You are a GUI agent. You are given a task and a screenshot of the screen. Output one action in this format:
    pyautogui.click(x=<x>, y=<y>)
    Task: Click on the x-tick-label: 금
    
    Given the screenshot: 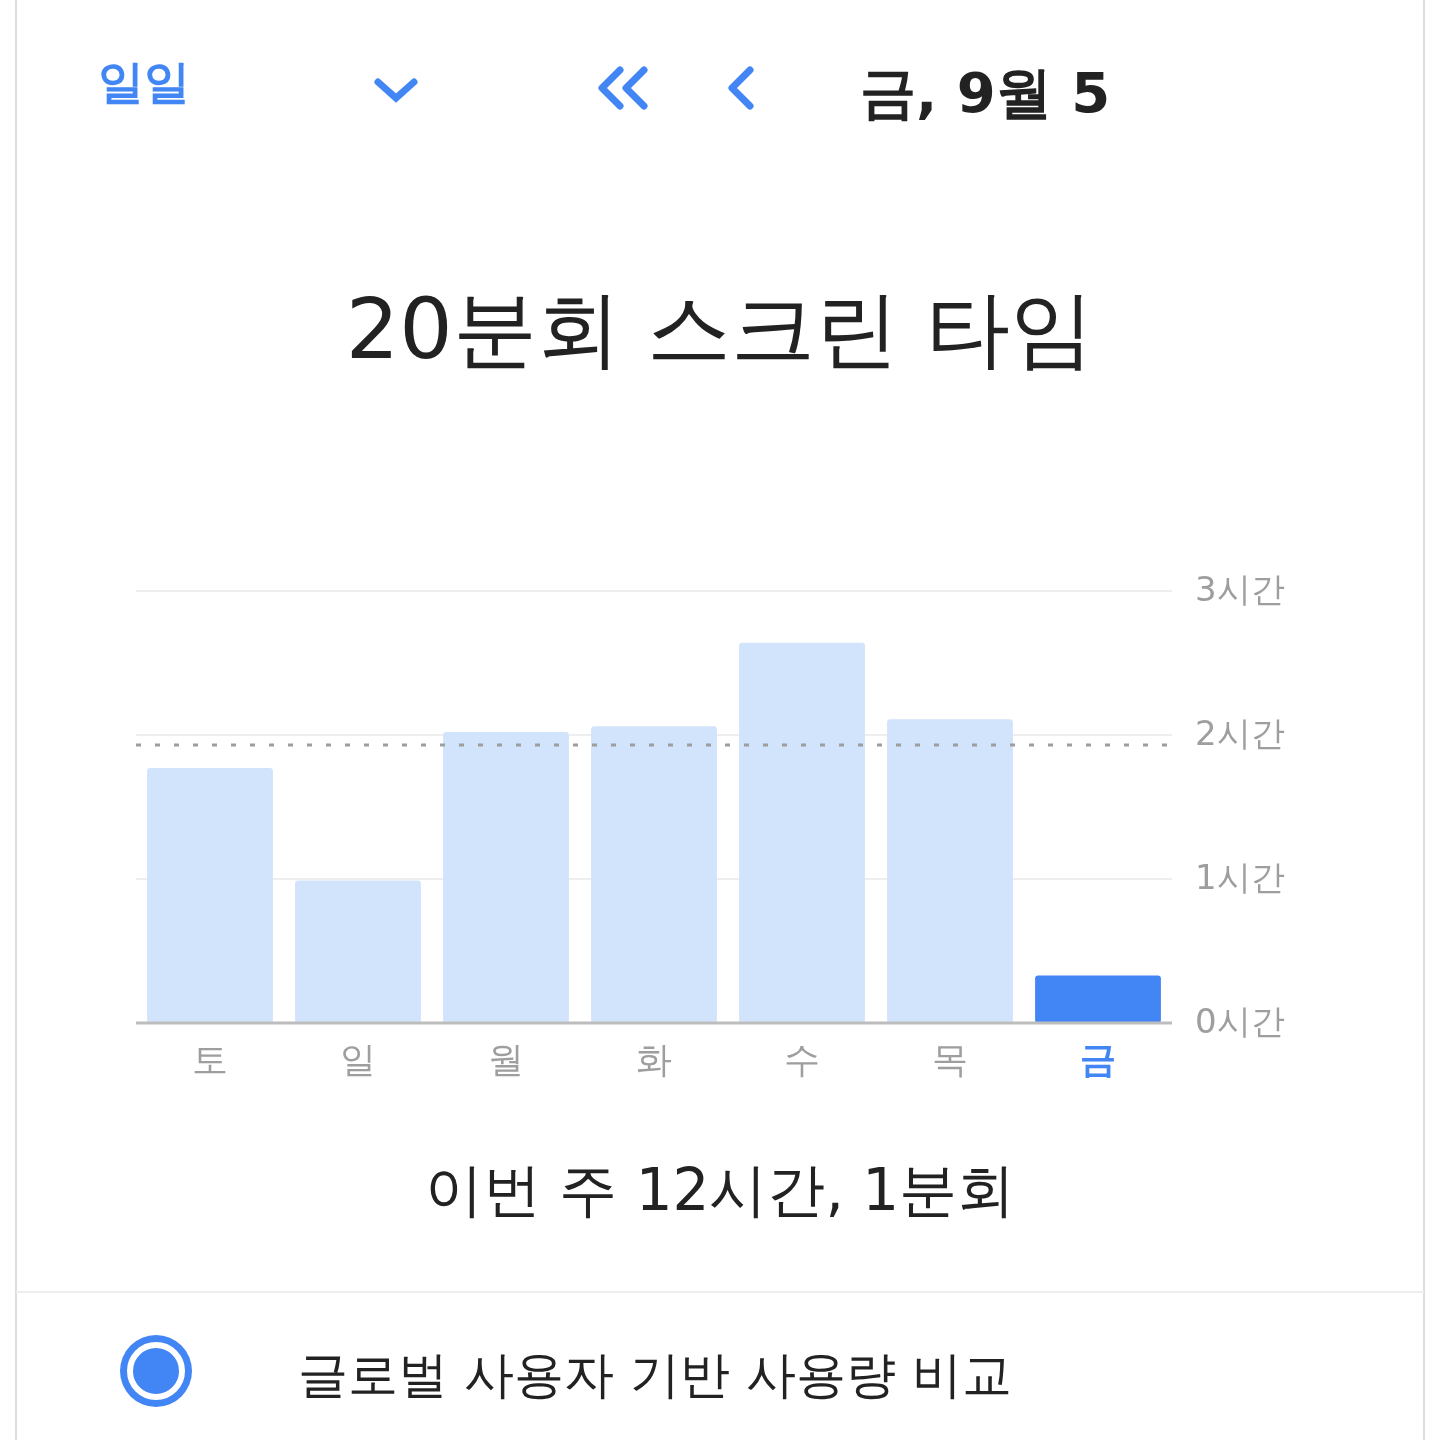 What is the action you would take?
    pyautogui.click(x=1098, y=1059)
    